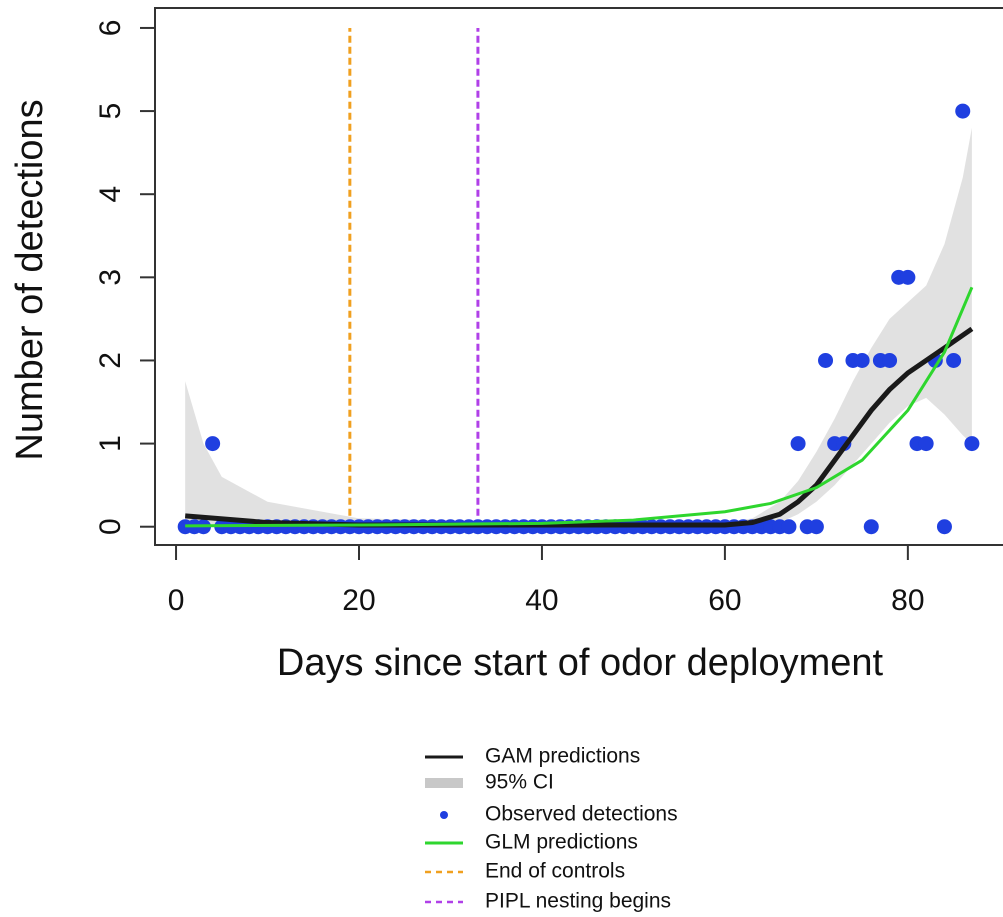 The image size is (1003, 917). Describe the element at coordinates (581, 814) in the screenshot. I see `legend-label: Observed detections` at that location.